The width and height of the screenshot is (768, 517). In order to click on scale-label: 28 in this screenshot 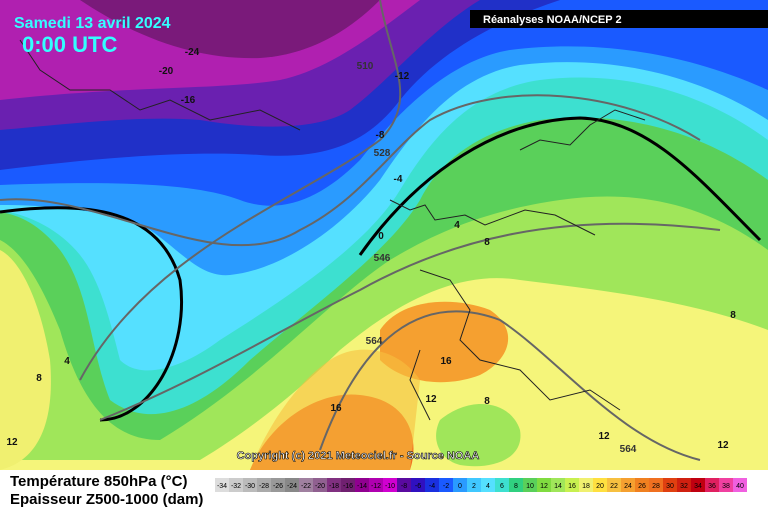, I will do `click(656, 486)`.